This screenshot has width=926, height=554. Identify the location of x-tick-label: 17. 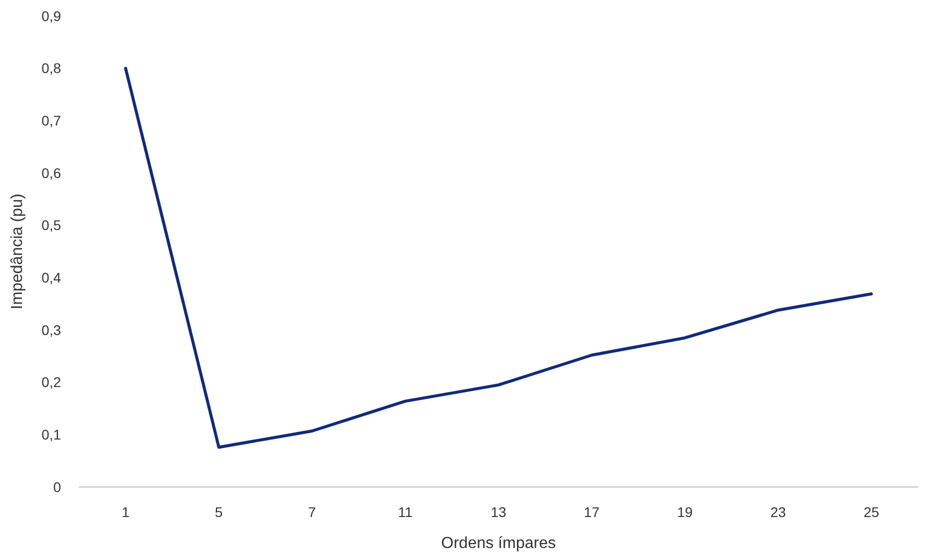
(592, 512).